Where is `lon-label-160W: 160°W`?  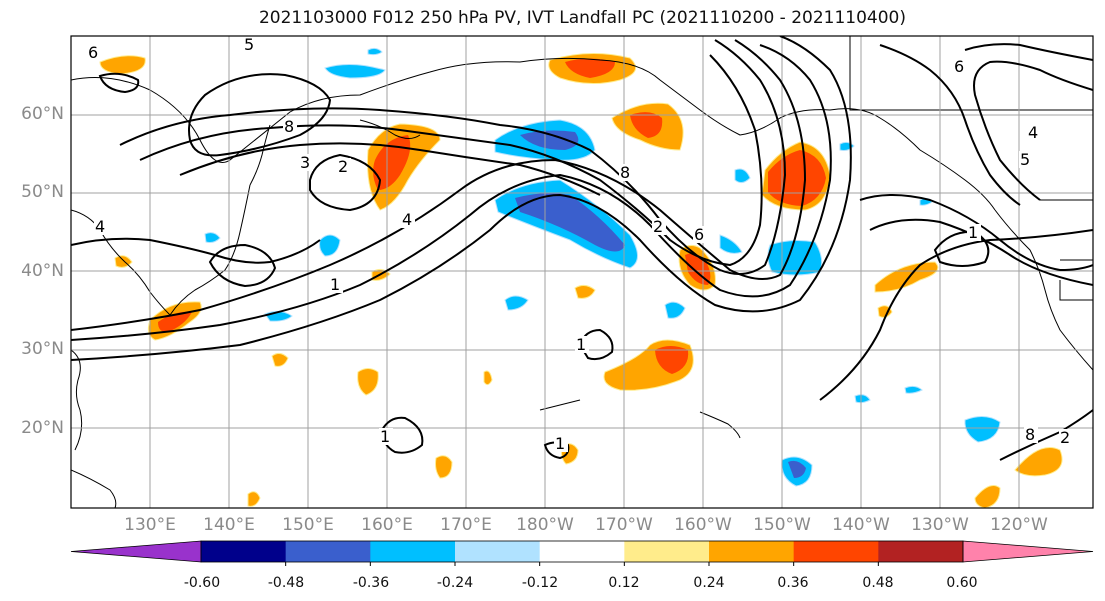
lon-label-160W: 160°W is located at coordinates (703, 525).